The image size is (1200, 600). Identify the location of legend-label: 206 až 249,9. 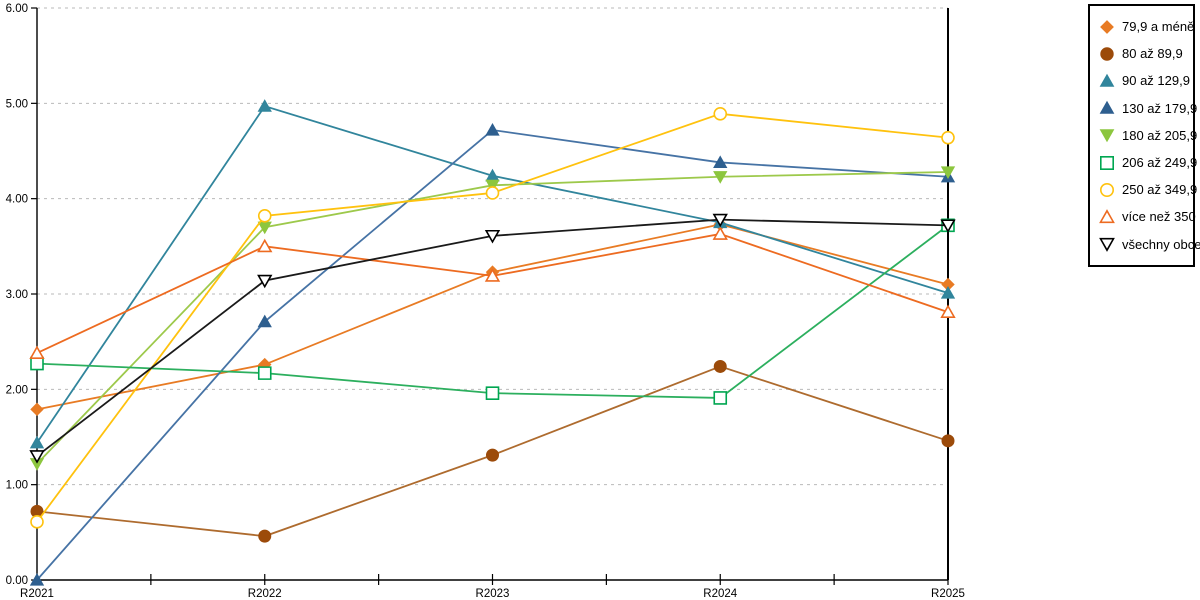
(1160, 163).